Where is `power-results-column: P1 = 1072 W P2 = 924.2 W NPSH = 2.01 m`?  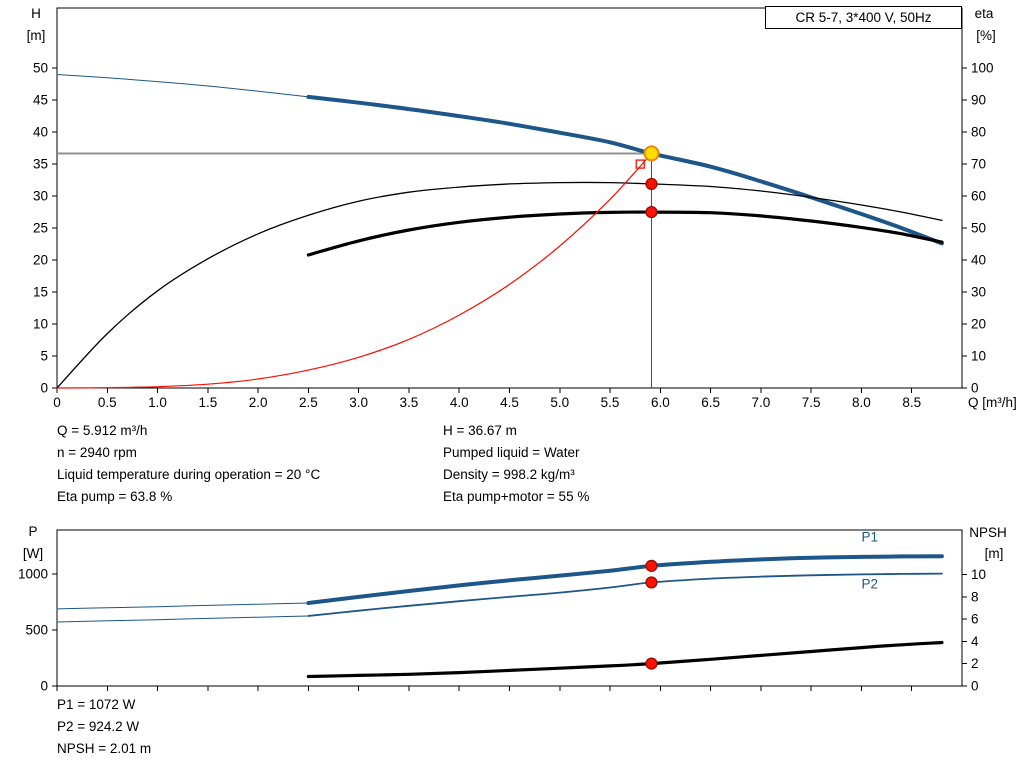 power-results-column: P1 = 1072 W P2 = 924.2 W NPSH = 2.01 m is located at coordinates (104, 727).